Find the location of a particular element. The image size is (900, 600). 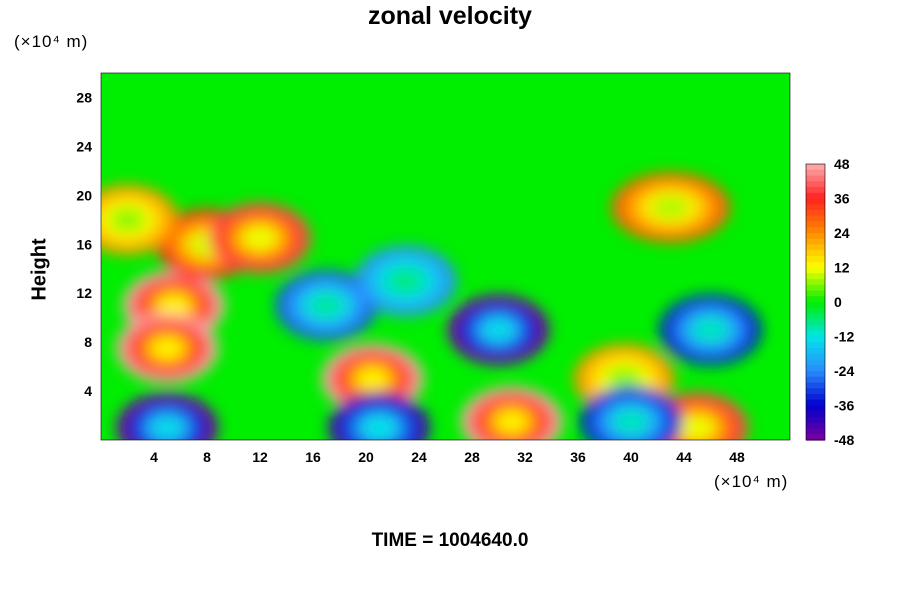

x-tick-label: 24 is located at coordinates (419, 457).